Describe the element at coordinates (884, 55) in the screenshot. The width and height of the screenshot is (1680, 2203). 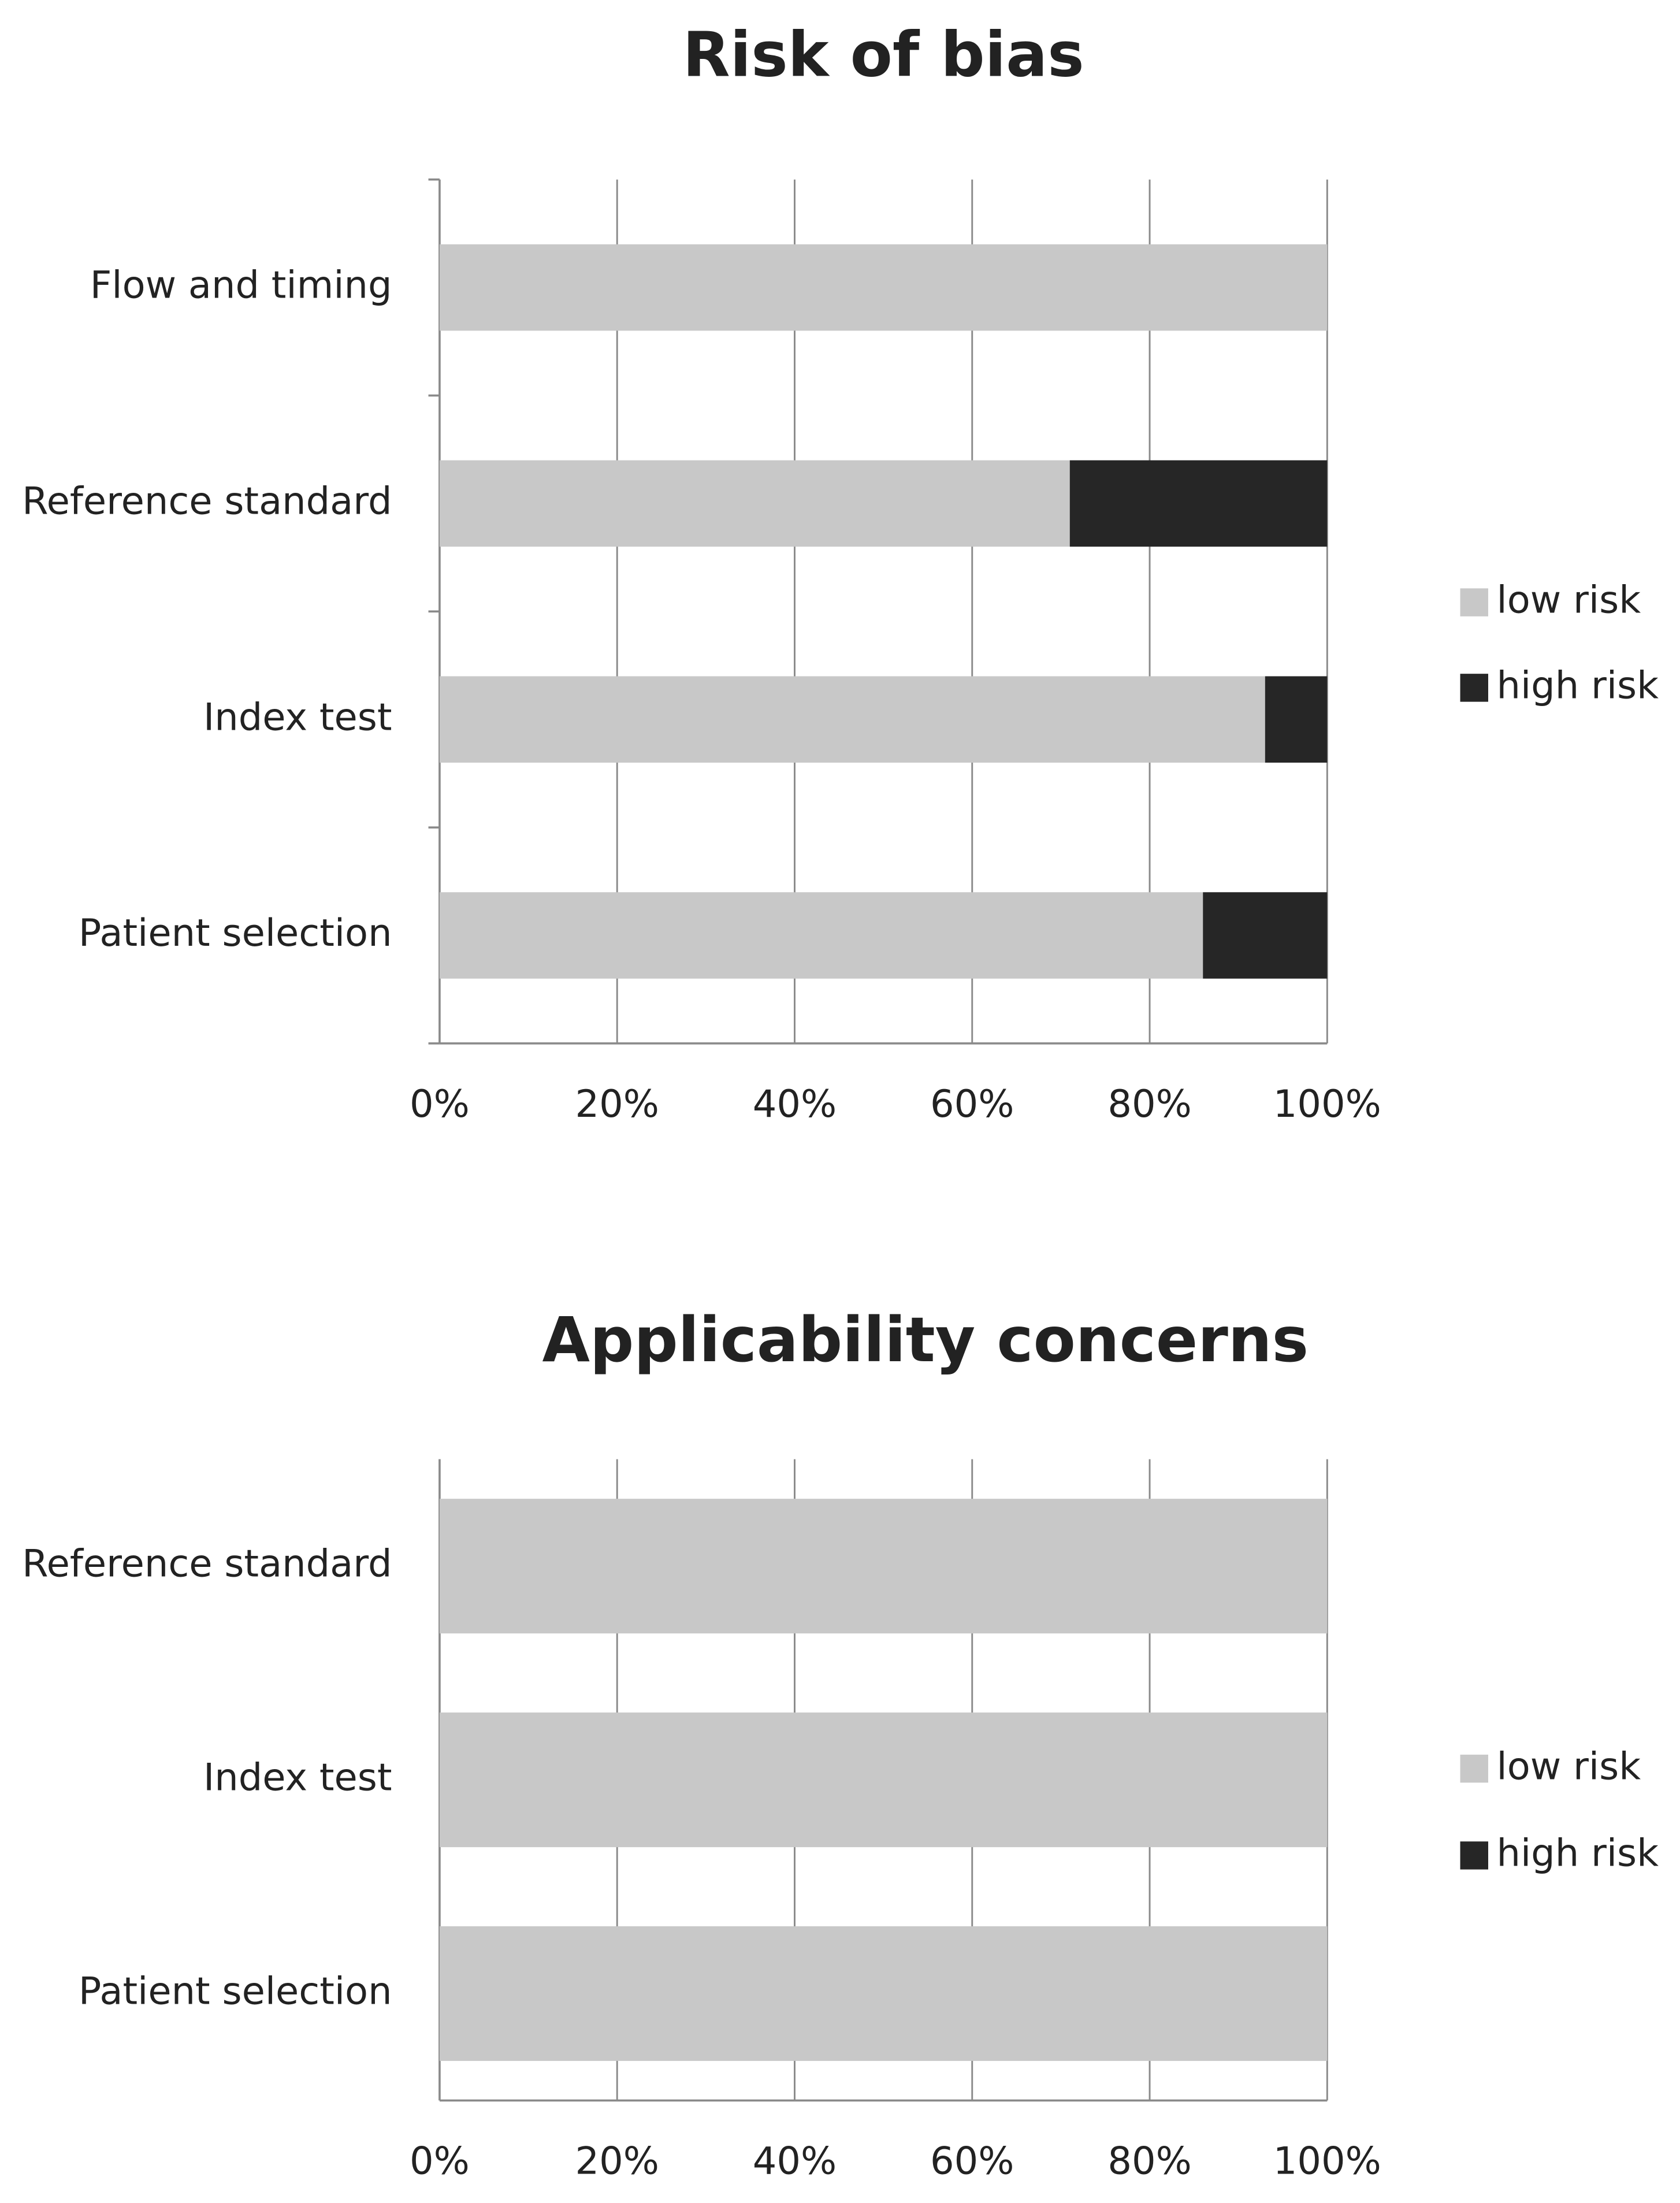
I see `chart-title: Risk of bias` at that location.